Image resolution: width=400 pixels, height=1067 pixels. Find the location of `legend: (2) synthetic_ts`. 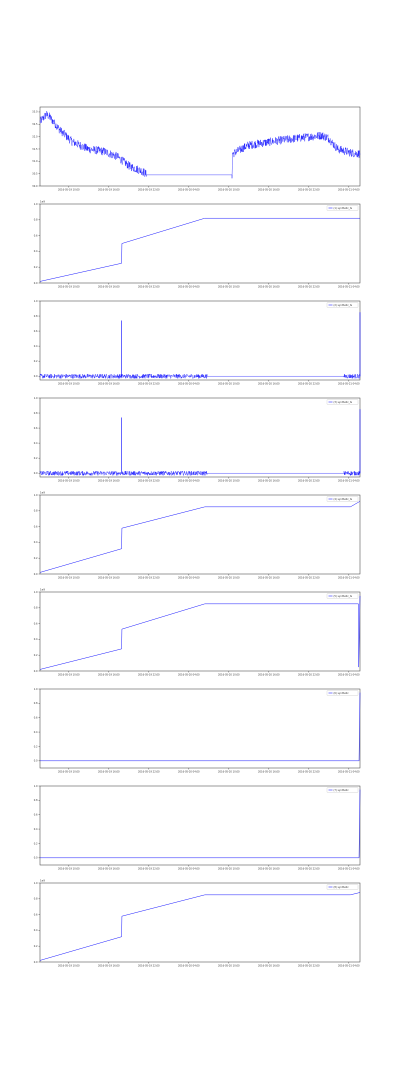

legend: (2) synthetic_ts is located at coordinates (342, 305).